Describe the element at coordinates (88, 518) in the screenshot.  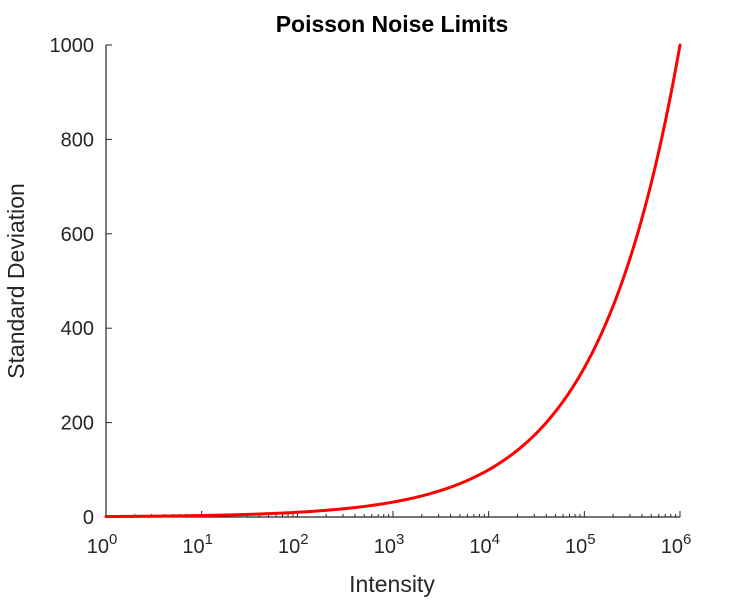
I see `y-tick-label: 0` at that location.